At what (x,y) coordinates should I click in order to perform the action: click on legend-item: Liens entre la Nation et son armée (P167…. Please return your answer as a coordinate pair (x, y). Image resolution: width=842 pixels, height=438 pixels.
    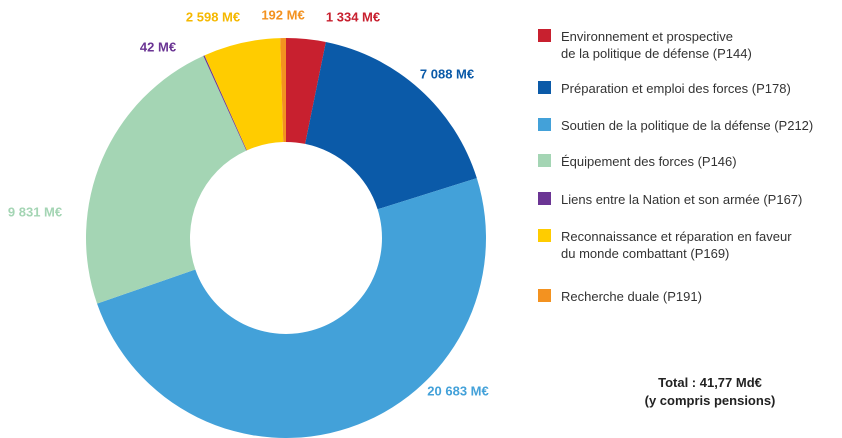
    Looking at the image, I should click on (670, 199).